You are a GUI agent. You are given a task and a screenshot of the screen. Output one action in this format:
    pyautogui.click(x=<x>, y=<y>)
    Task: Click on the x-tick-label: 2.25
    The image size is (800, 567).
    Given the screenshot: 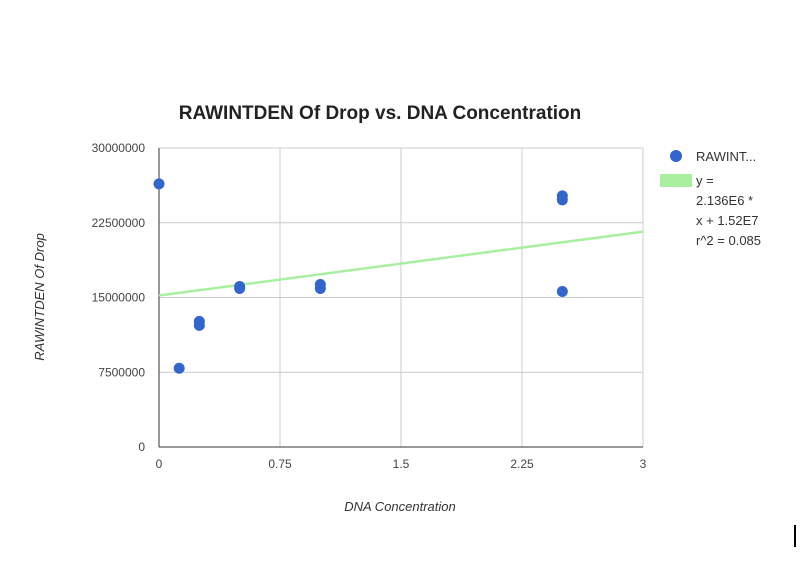 What is the action you would take?
    pyautogui.click(x=522, y=464)
    